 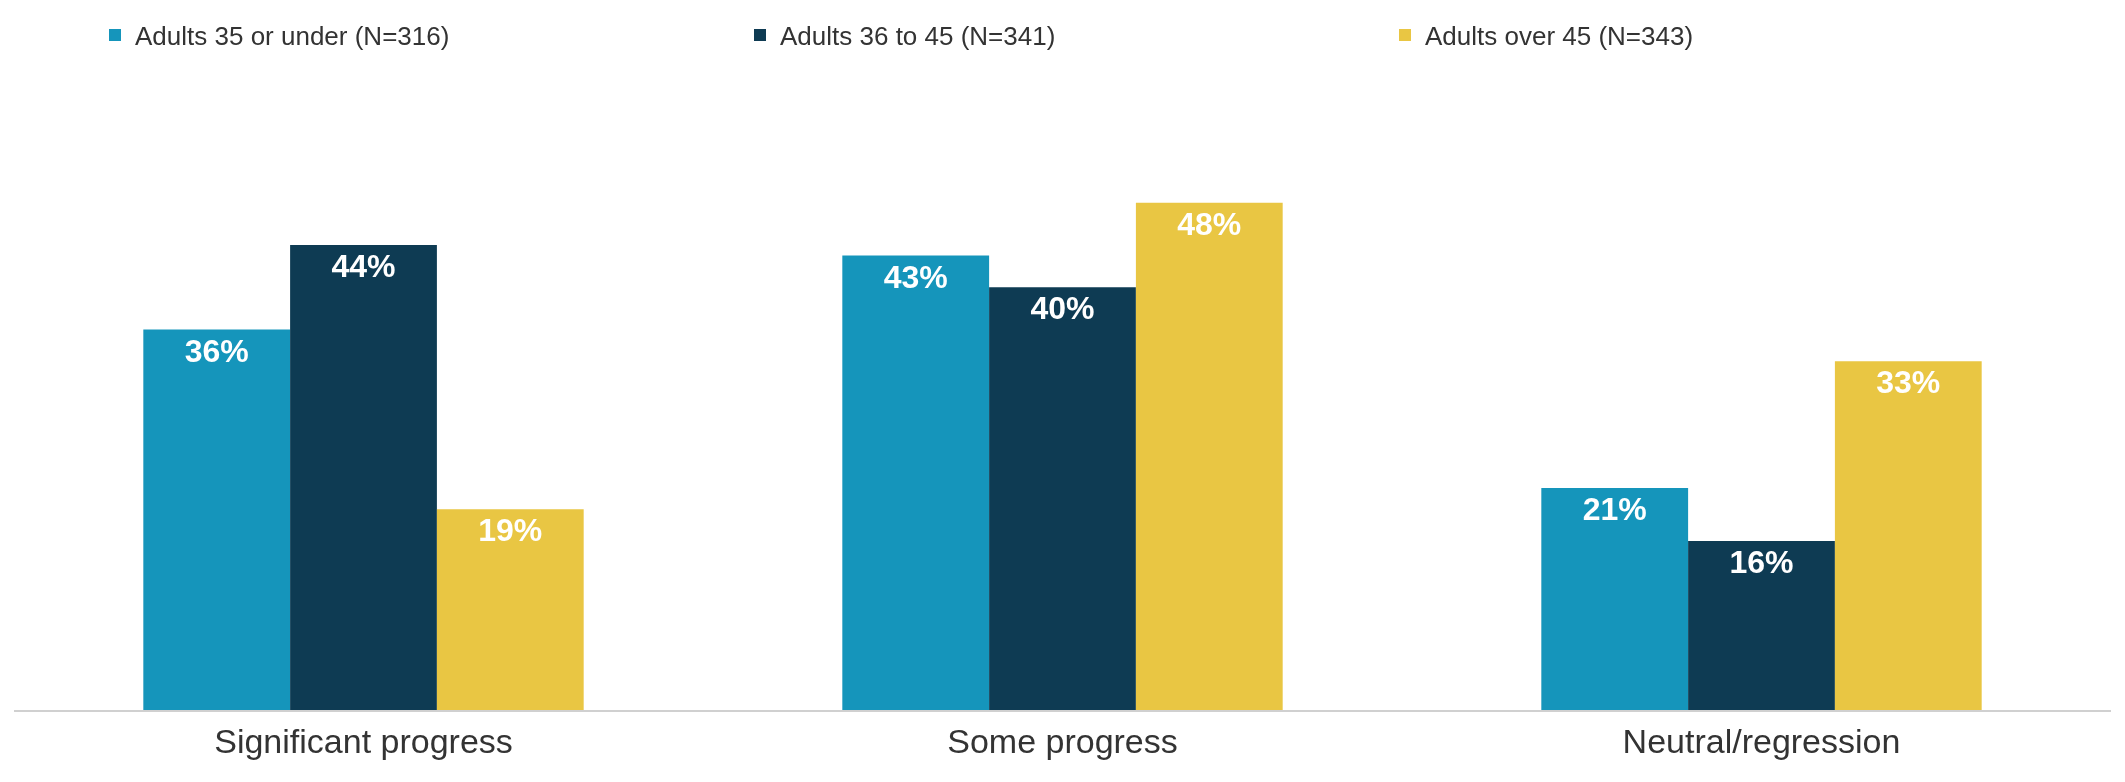 I want to click on x-tick-label: Significant progress, so click(x=363, y=740).